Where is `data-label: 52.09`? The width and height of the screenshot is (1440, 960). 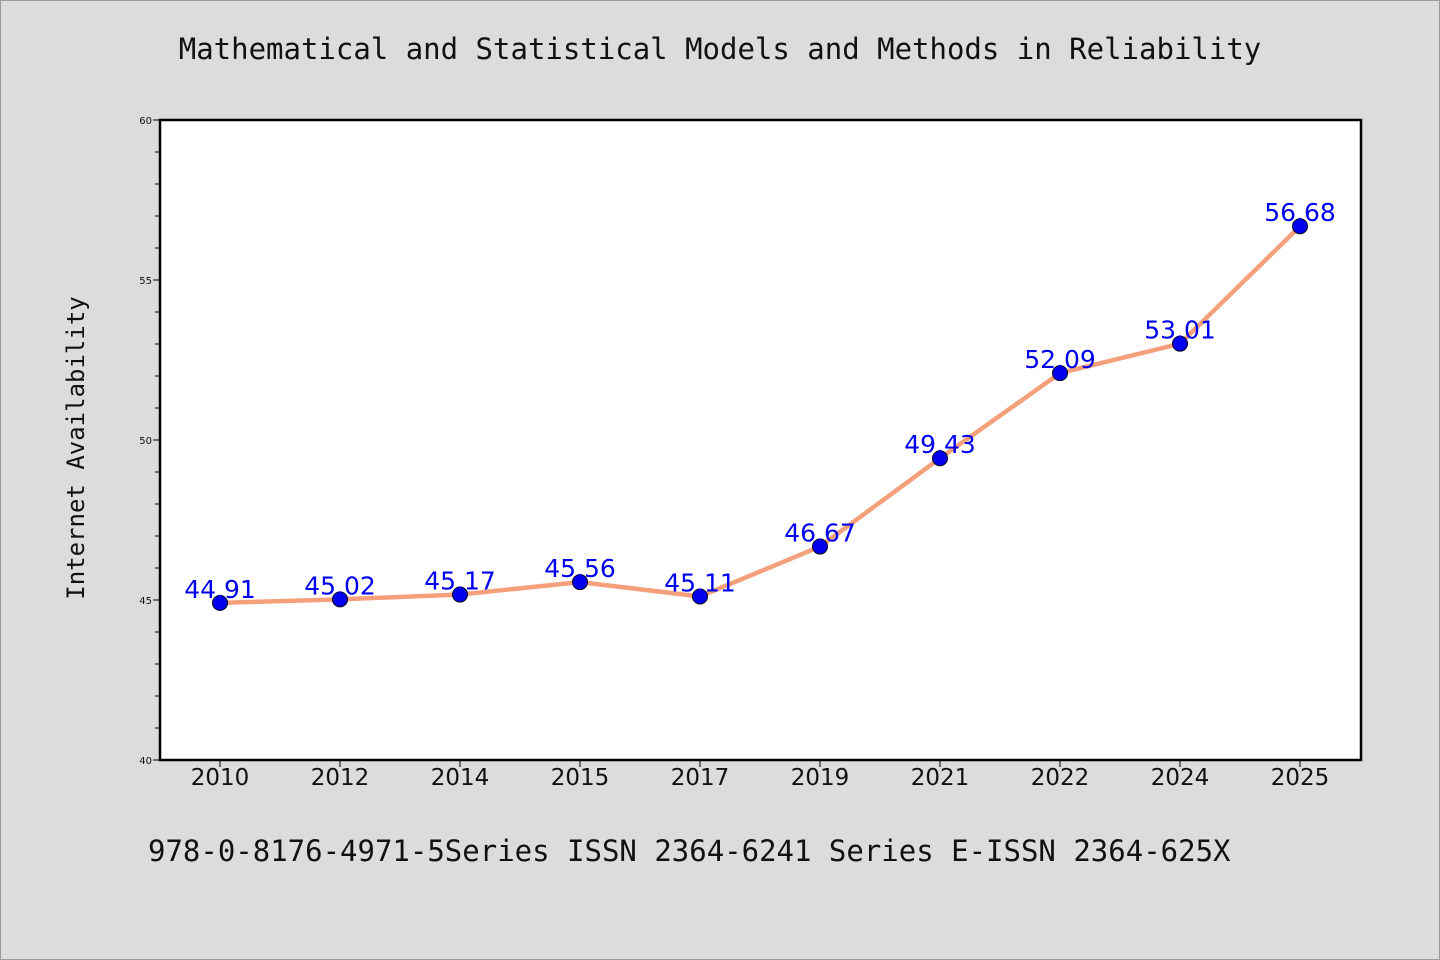
data-label: 52.09 is located at coordinates (1060, 359).